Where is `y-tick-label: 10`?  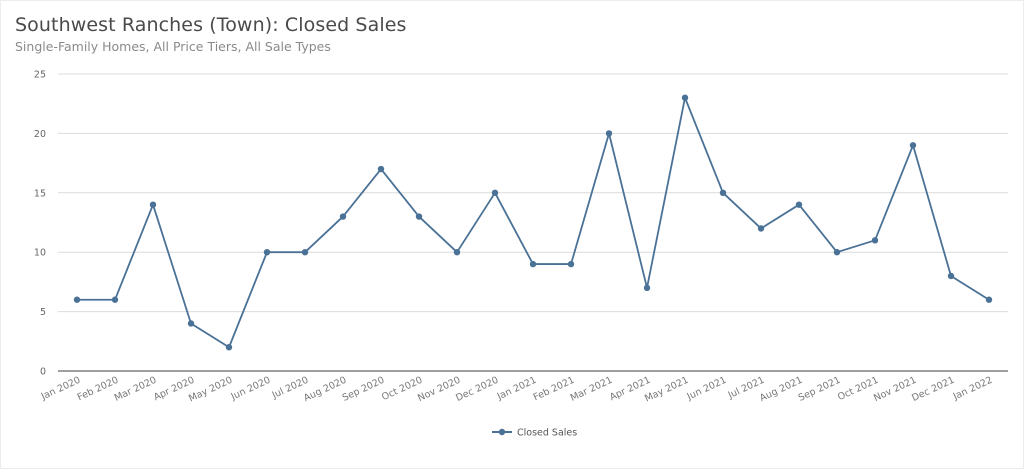 y-tick-label: 10 is located at coordinates (40, 253).